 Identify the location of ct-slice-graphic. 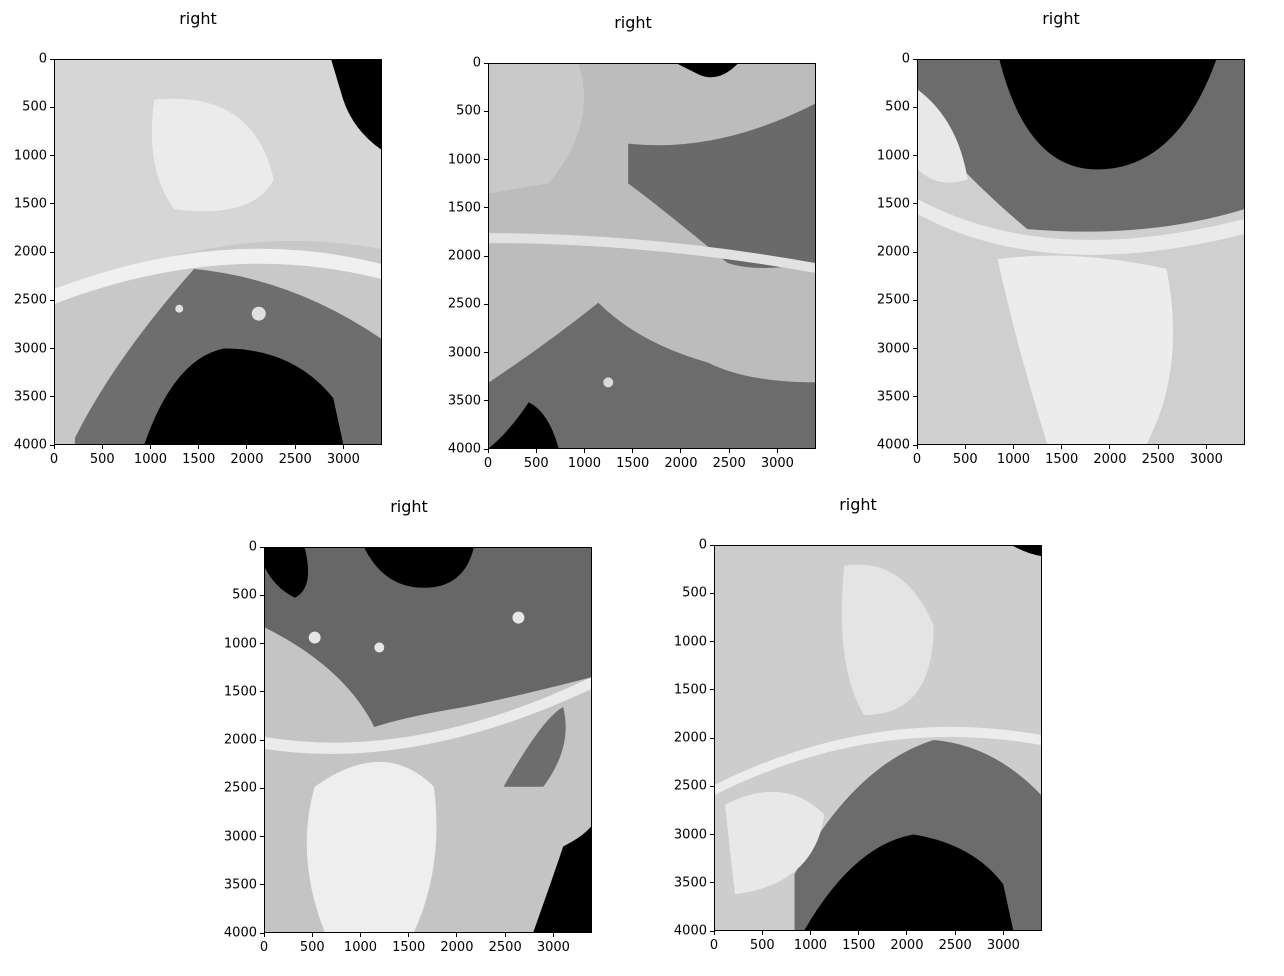
(652, 256).